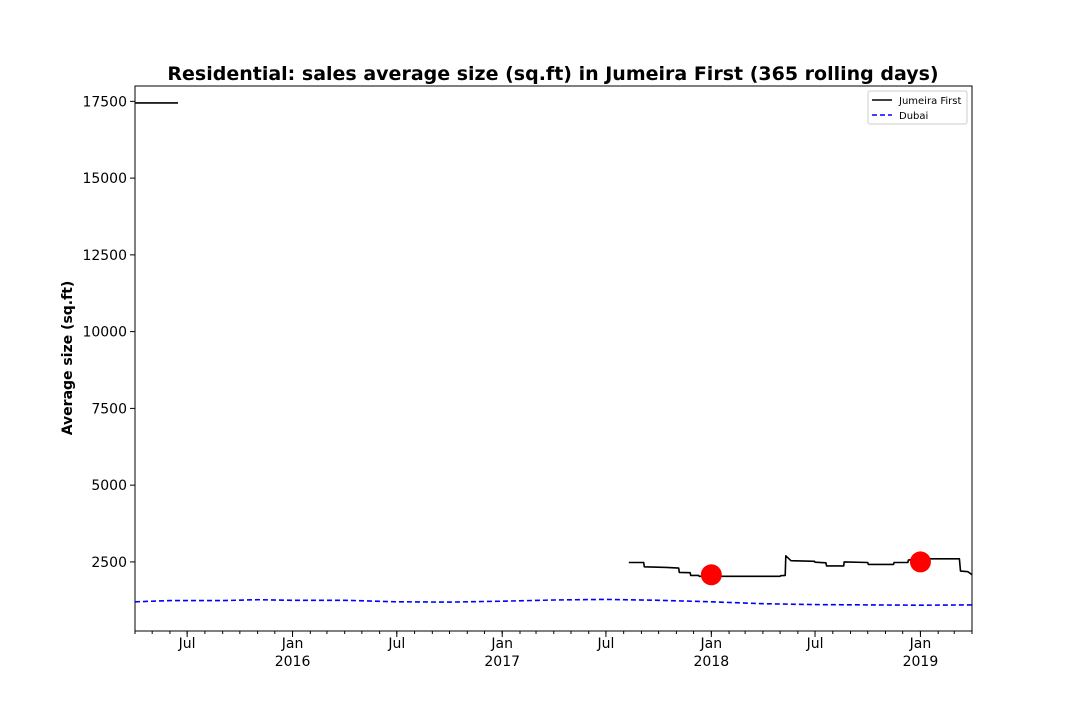  I want to click on y-axis-label: Average size (sq.ft), so click(68, 358).